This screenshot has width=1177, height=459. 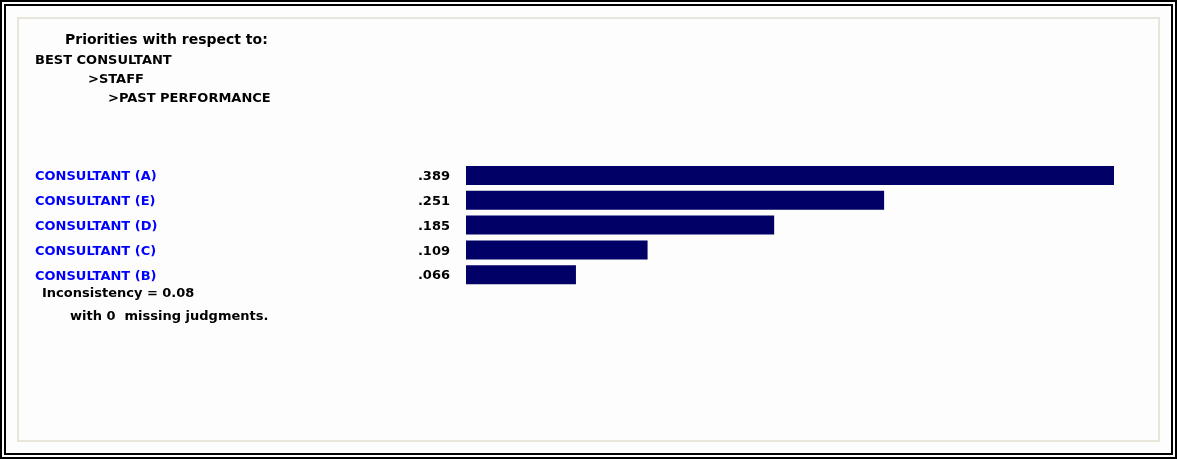 I want to click on y-tick-label: CONSULTANT (E), so click(x=95, y=201).